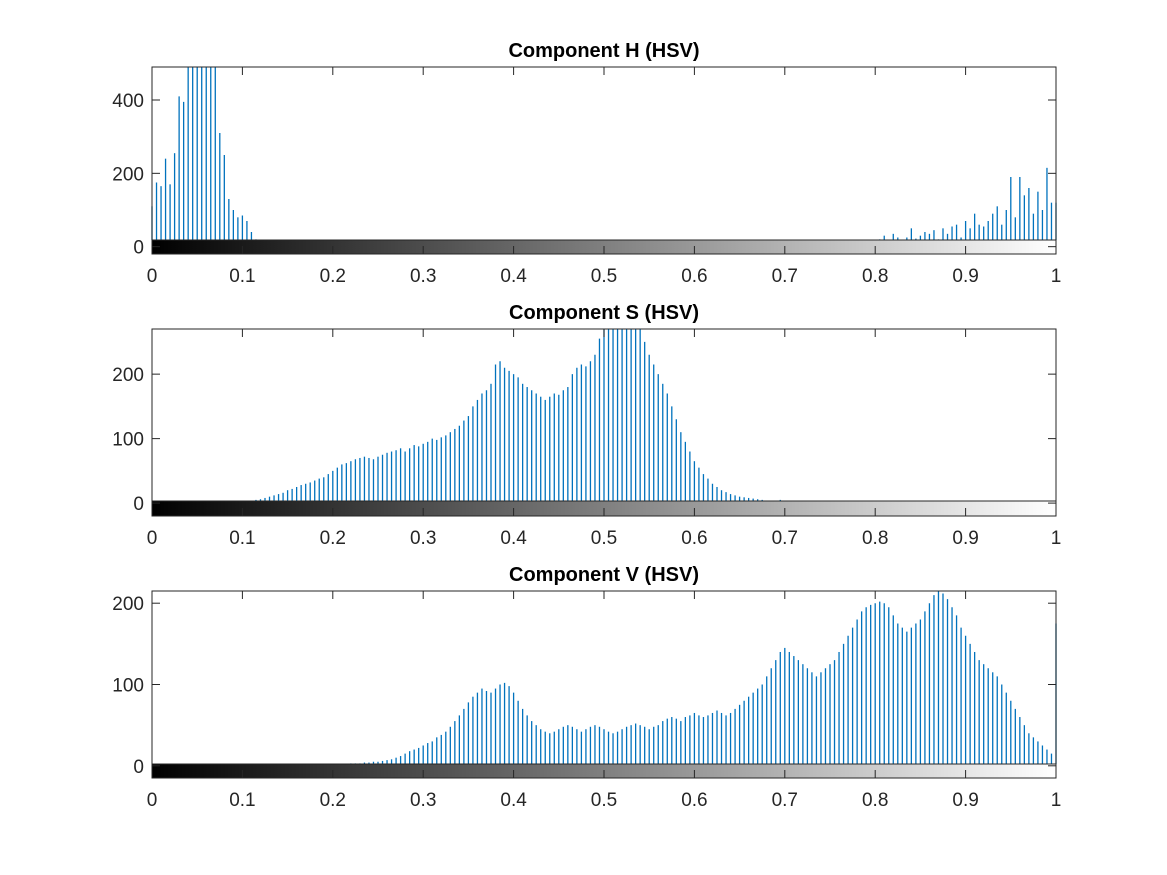 This screenshot has height=875, width=1167. Describe the element at coordinates (604, 538) in the screenshot. I see `panel-s-xtick-label-5: 0.5` at that location.